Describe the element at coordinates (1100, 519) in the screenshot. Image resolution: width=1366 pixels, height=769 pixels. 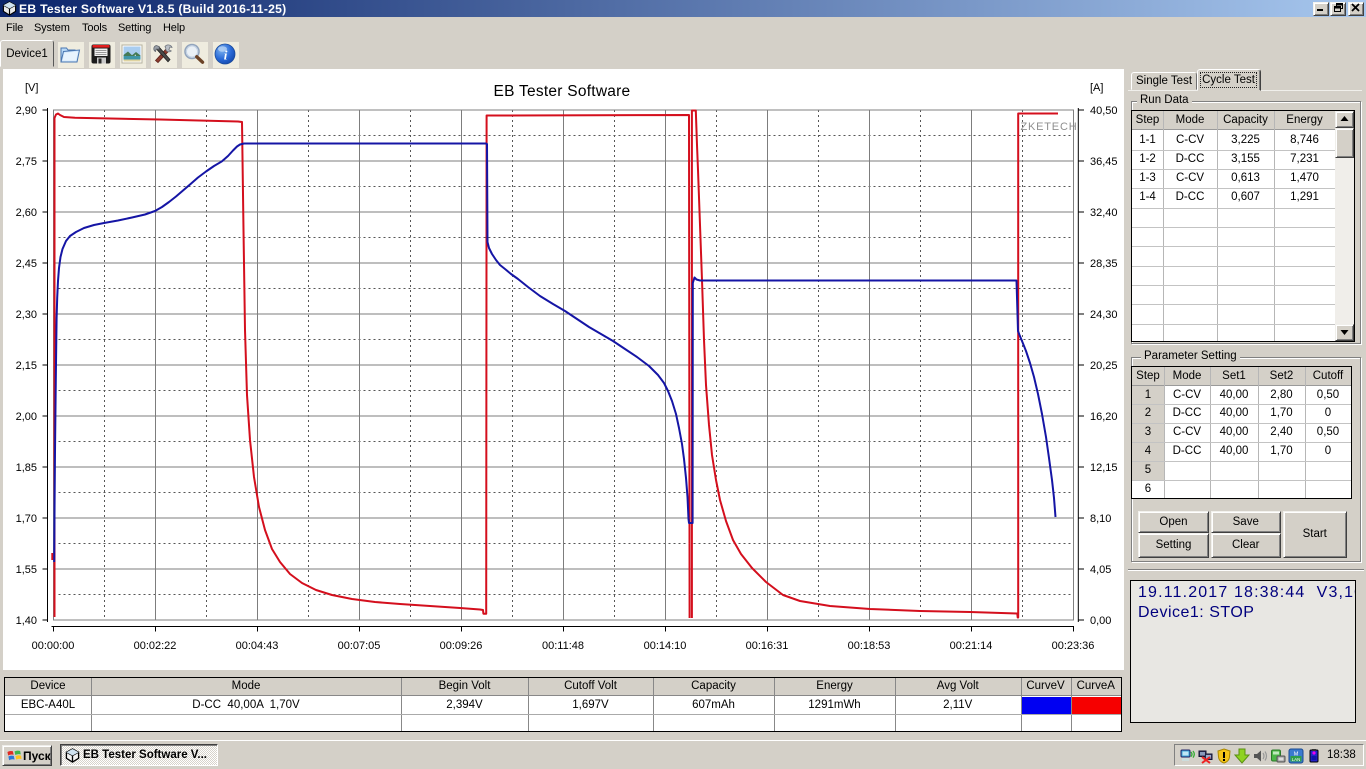
I see `svg-text: 8,10` at that location.